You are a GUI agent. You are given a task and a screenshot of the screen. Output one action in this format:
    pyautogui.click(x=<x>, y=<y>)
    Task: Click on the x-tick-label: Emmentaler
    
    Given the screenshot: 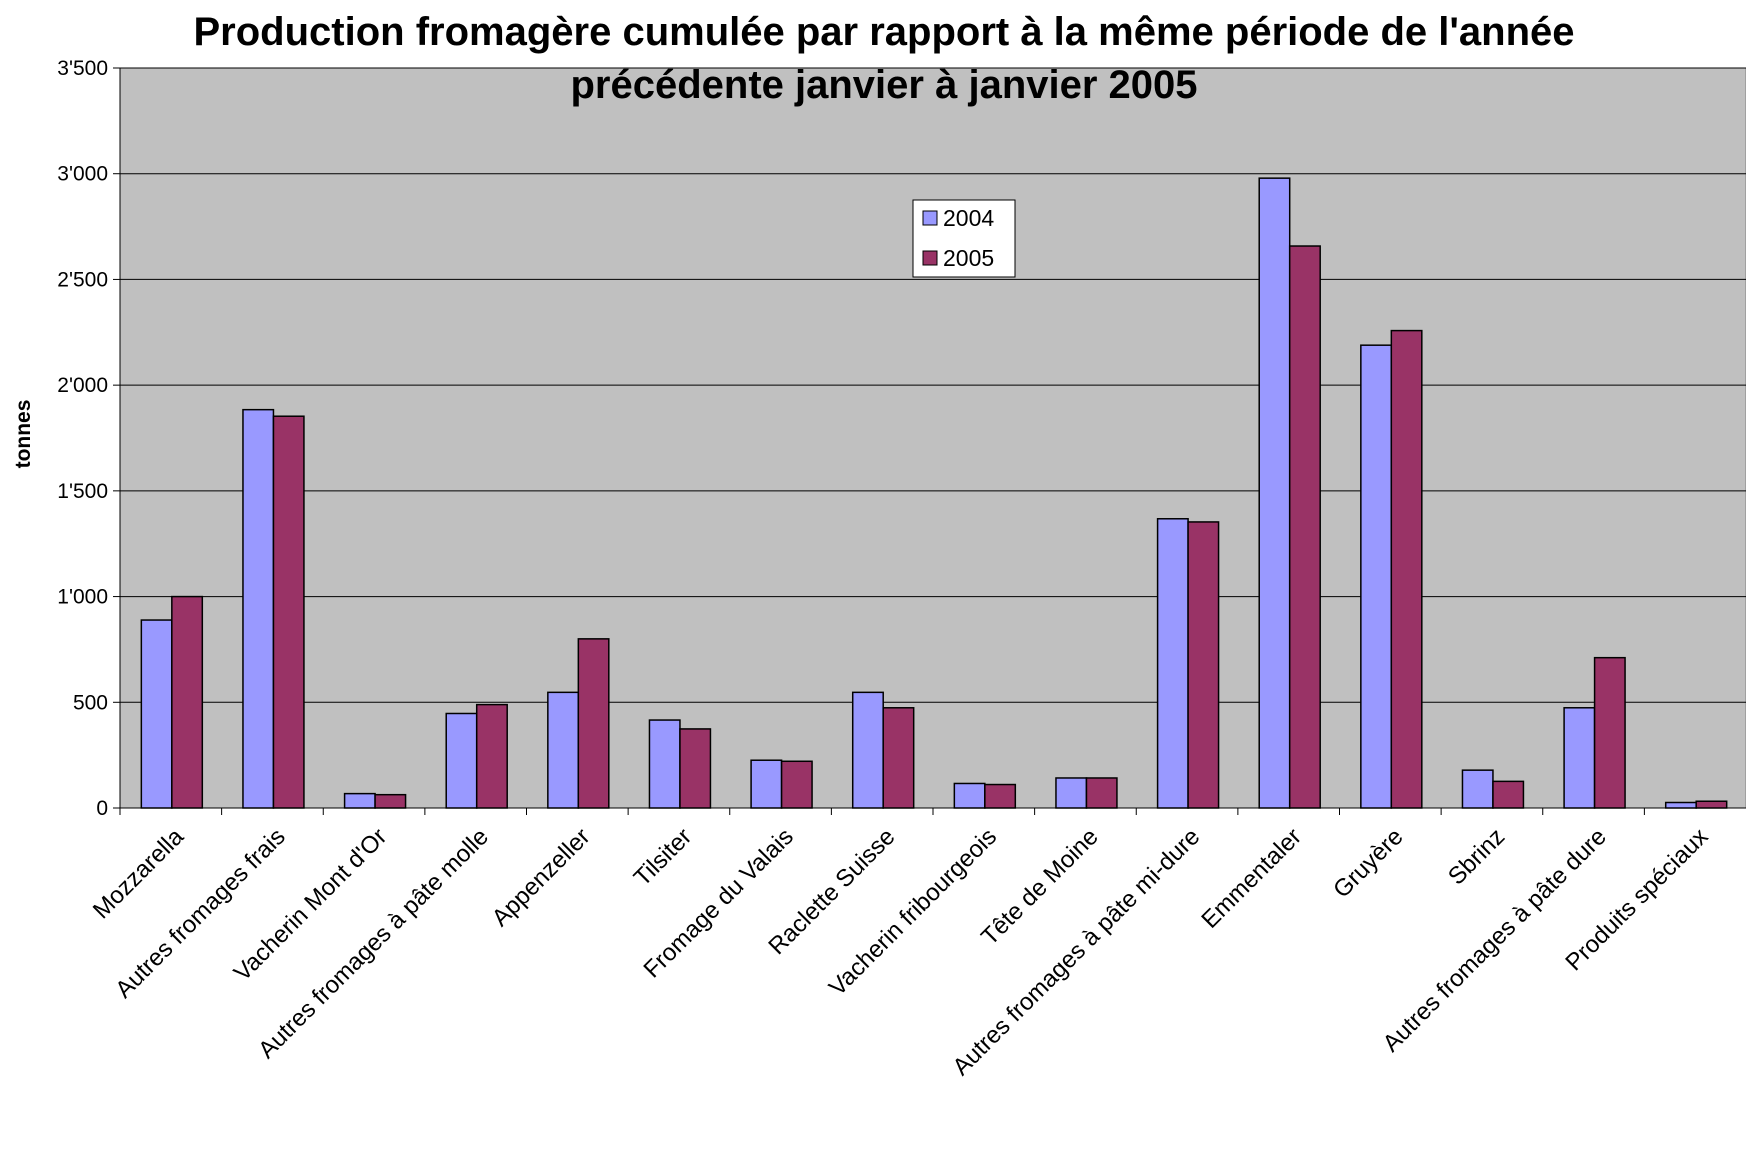 What is the action you would take?
    pyautogui.click(x=1251, y=878)
    